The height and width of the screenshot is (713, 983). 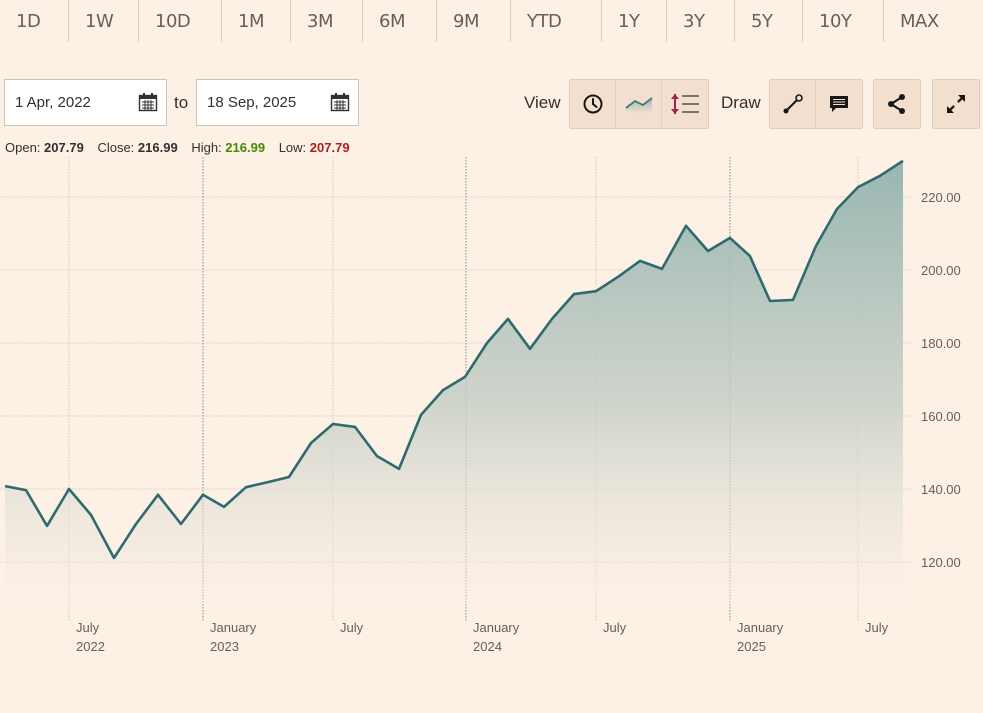 I want to click on fullscreen-icon, so click(x=956, y=104).